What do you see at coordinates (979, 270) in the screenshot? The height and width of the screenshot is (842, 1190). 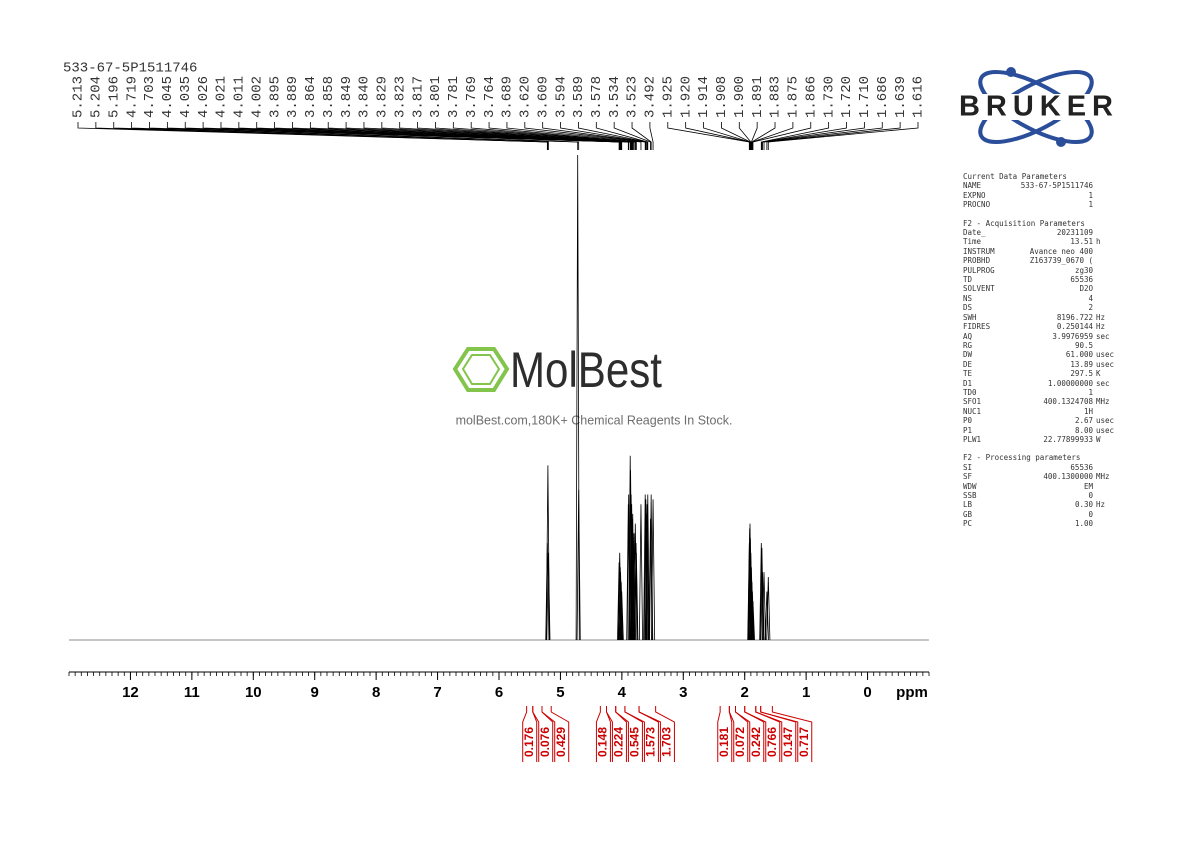 I see `parameter-name: PULPROG` at bounding box center [979, 270].